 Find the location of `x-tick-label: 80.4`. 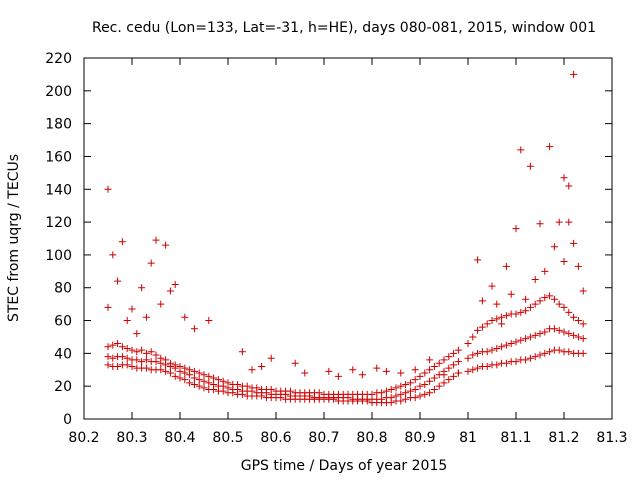

x-tick-label: 80.4 is located at coordinates (179, 438).